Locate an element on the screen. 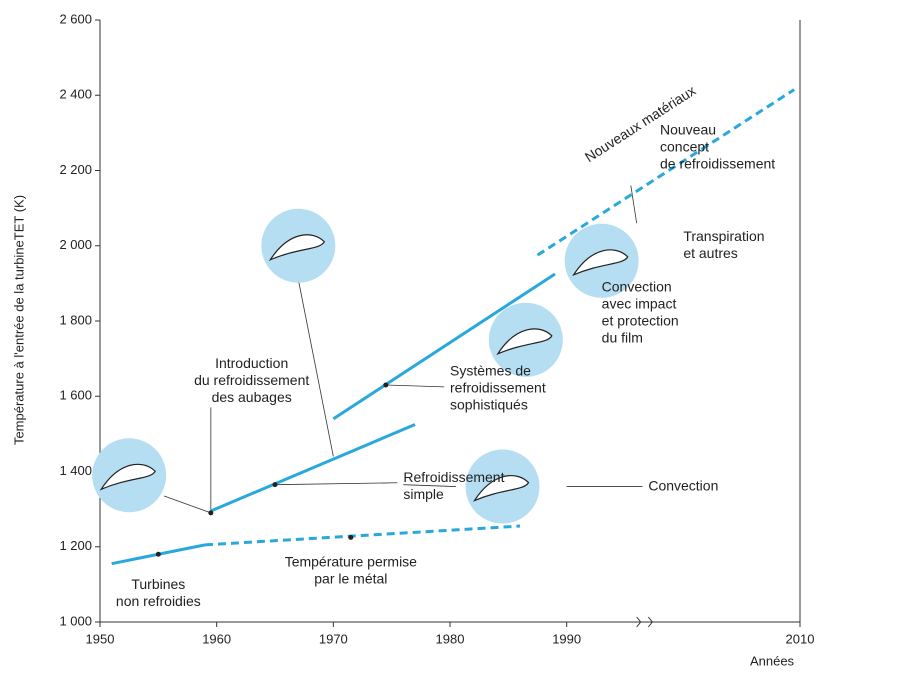 Image resolution: width=906 pixels, height=673 pixels. y-tick-label: 1 600 is located at coordinates (75, 395).